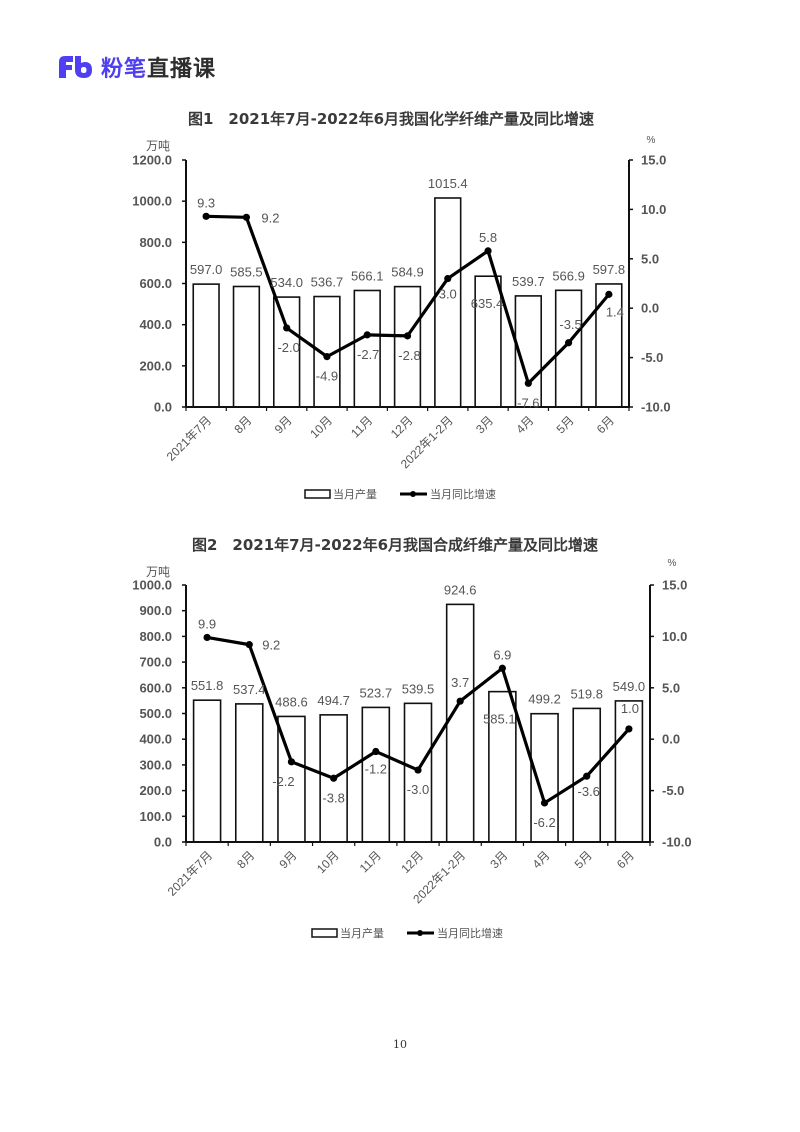 The height and width of the screenshot is (1132, 800). I want to click on yoy-value-label: 3.0, so click(448, 294).